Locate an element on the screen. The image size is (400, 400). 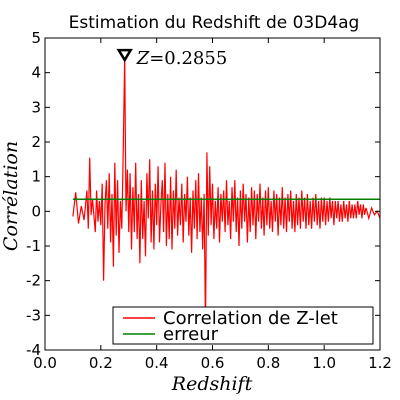
legend: Correlation de Z-let erreur is located at coordinates (243, 325).